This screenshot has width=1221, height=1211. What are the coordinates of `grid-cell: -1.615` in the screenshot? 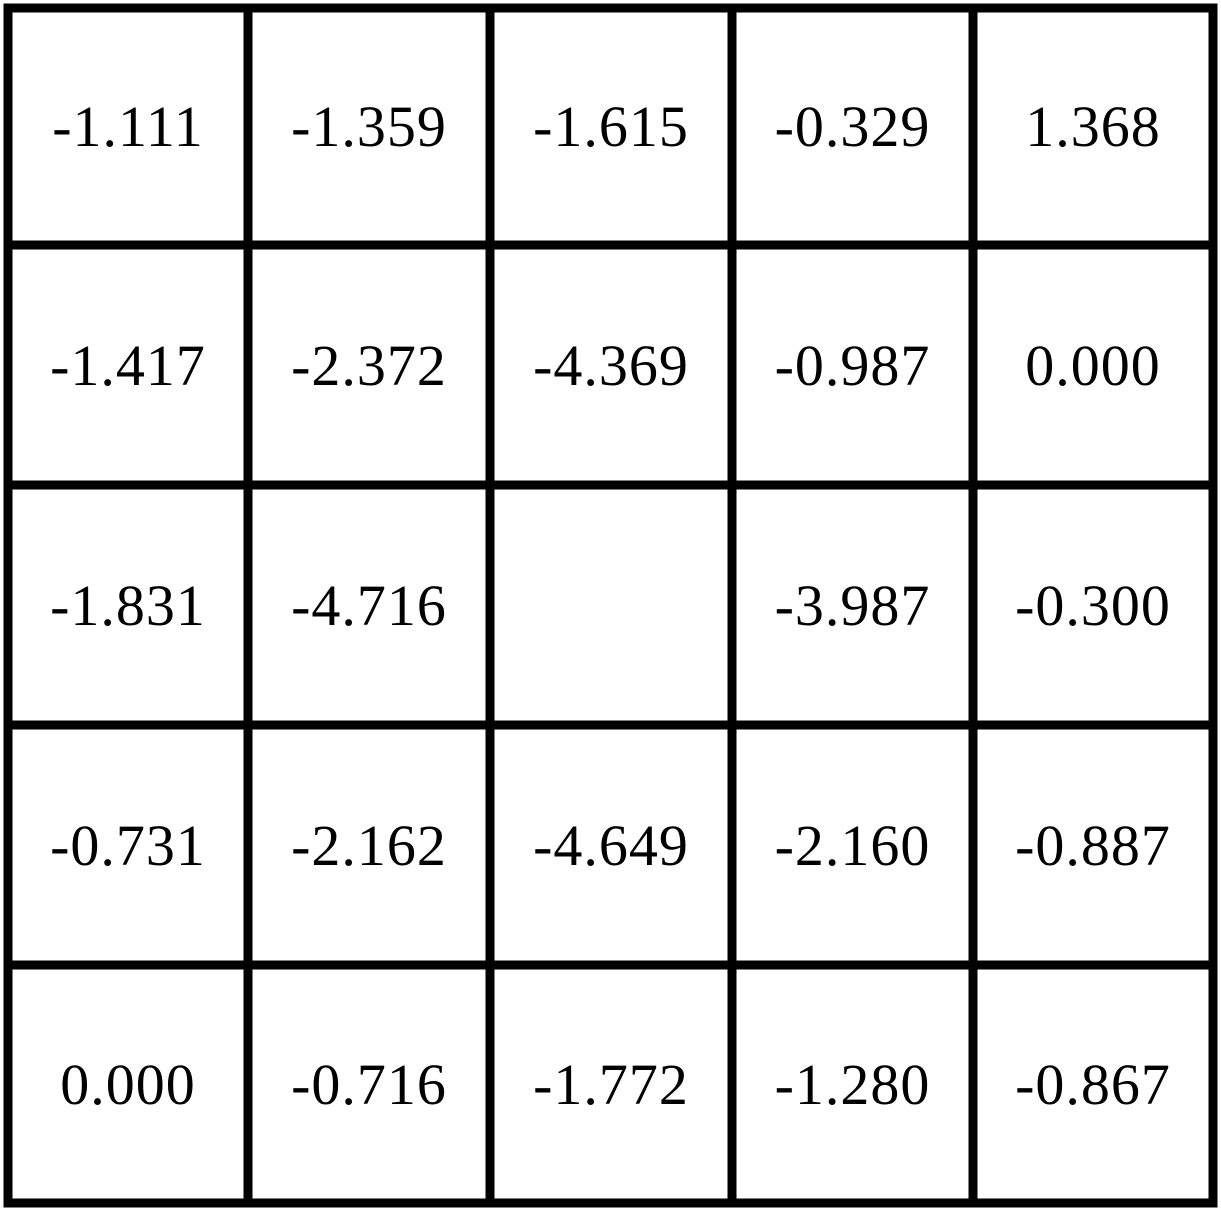 It's located at (611, 126).